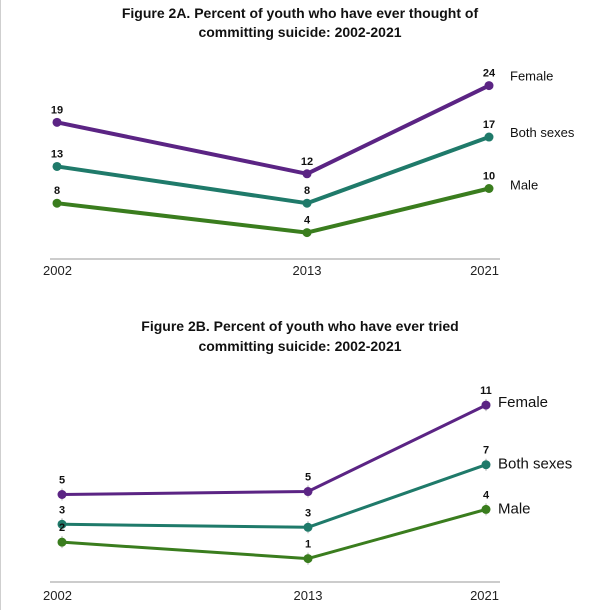 Image resolution: width=600 pixels, height=610 pixels. What do you see at coordinates (489, 125) in the screenshot?
I see `data-label: 17` at bounding box center [489, 125].